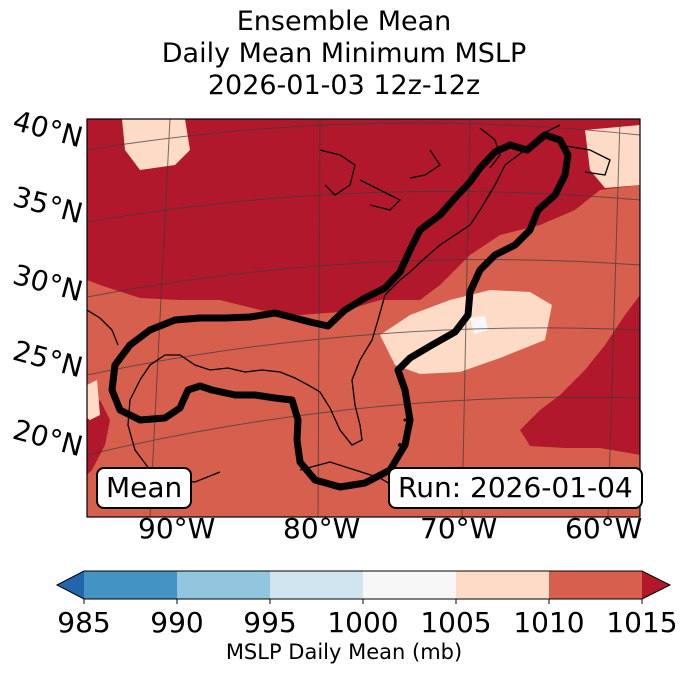 The image size is (688, 674). I want to click on colorbar, so click(363, 587).